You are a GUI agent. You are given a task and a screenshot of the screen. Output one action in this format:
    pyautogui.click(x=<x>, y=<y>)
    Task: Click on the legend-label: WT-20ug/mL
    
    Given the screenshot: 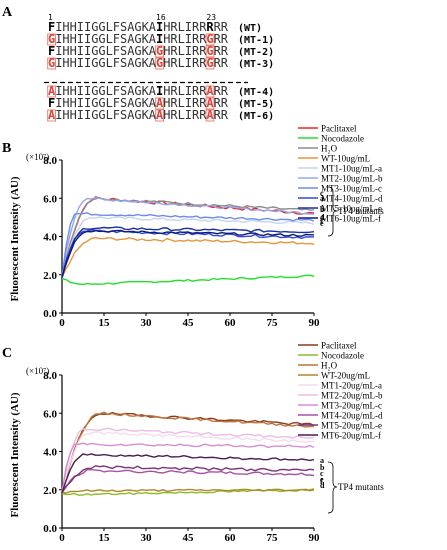 What is the action you would take?
    pyautogui.click(x=345, y=376)
    